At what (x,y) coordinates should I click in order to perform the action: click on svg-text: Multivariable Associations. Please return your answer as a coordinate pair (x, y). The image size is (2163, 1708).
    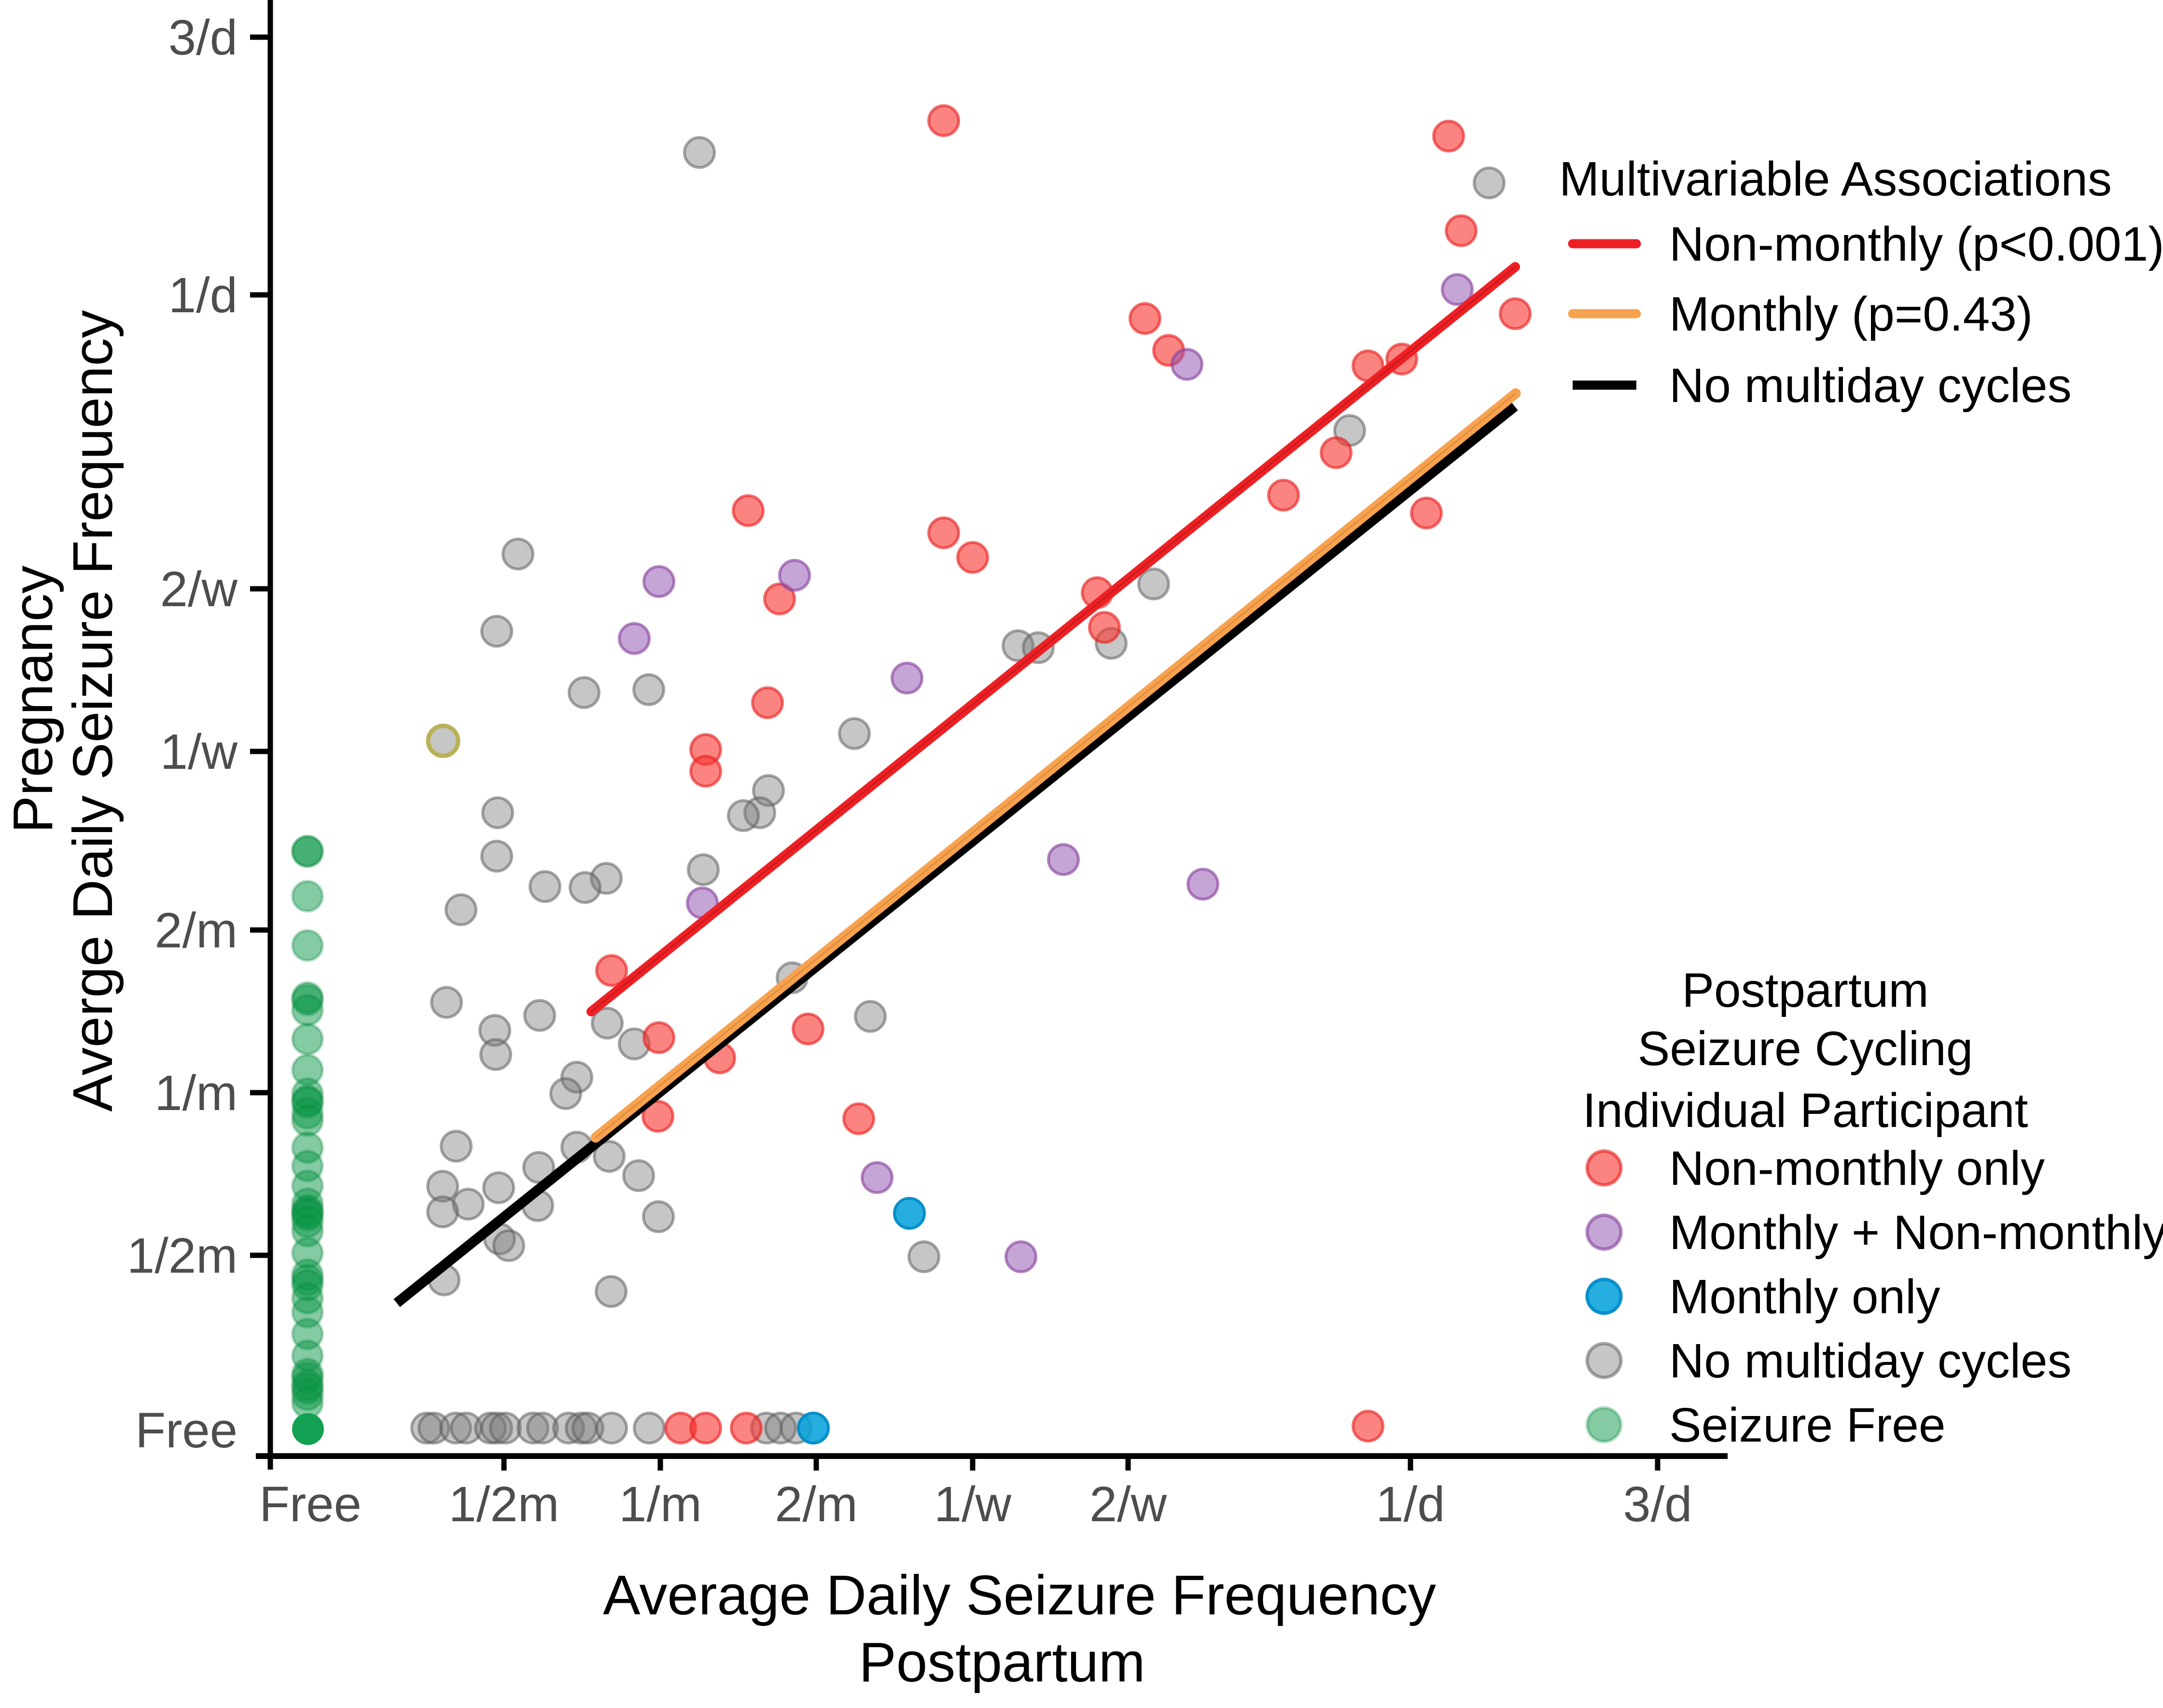
    Looking at the image, I should click on (1836, 179).